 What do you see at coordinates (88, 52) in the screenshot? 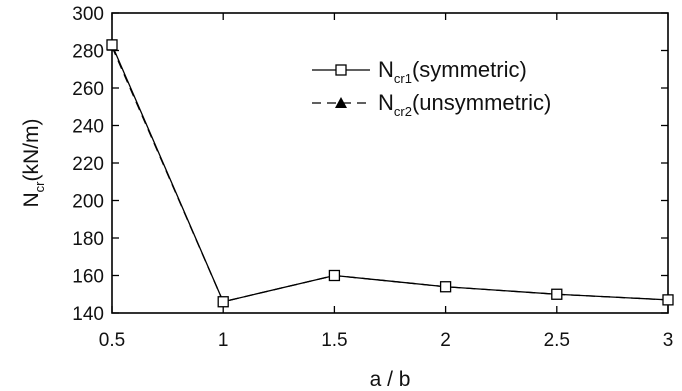
I see `y-tick-label: 280` at bounding box center [88, 52].